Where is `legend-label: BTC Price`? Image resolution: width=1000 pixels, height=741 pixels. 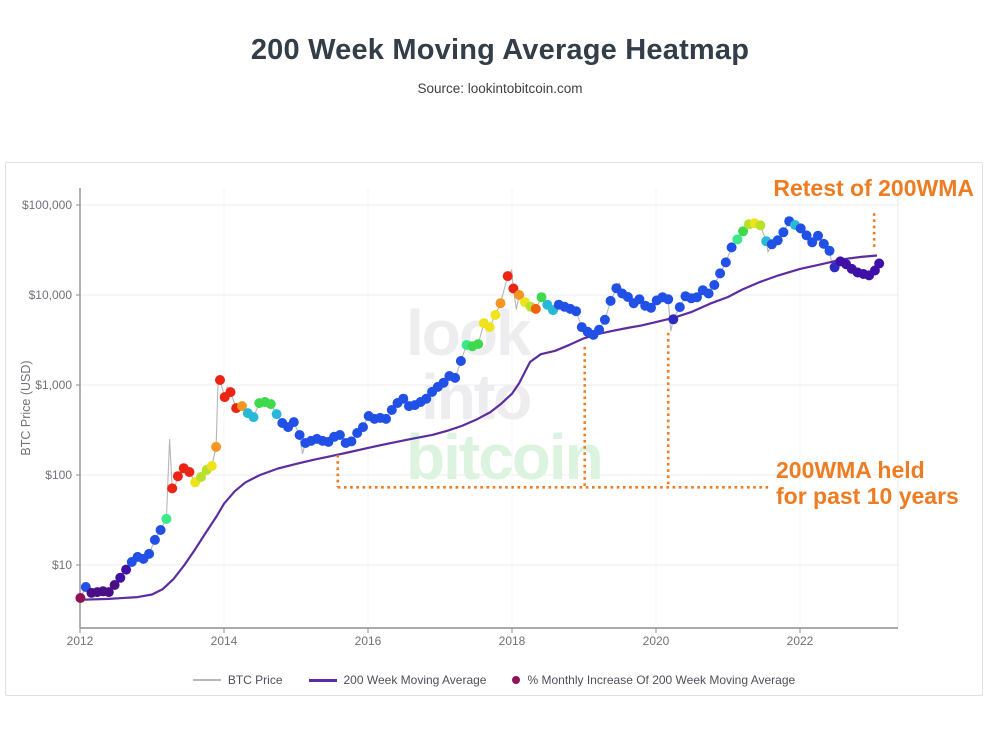 legend-label: BTC Price is located at coordinates (255, 680).